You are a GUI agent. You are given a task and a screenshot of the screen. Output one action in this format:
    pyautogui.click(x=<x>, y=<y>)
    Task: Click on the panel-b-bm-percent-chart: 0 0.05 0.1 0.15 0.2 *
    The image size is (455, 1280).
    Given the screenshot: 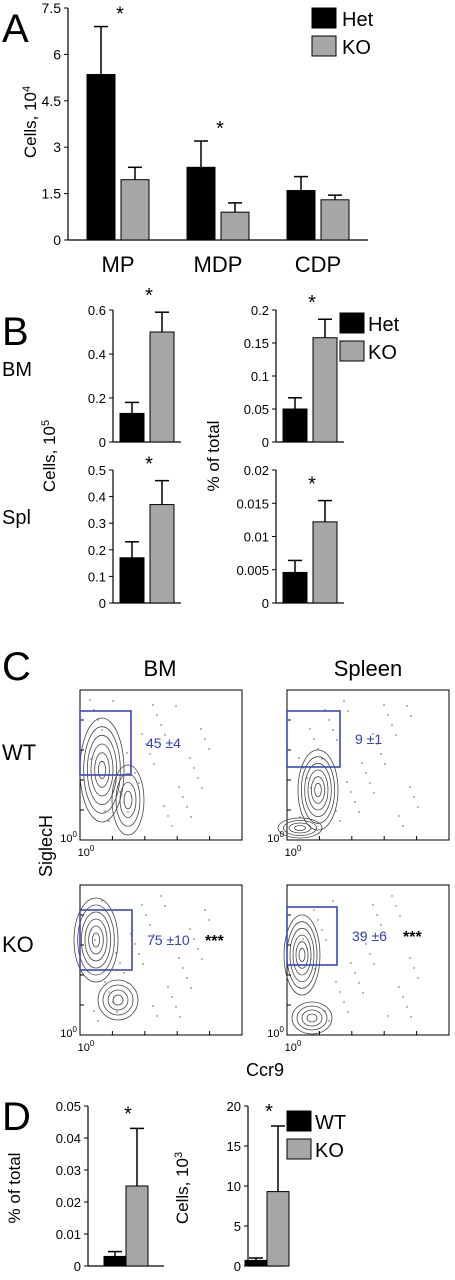 What is the action you would take?
    pyautogui.click(x=294, y=371)
    